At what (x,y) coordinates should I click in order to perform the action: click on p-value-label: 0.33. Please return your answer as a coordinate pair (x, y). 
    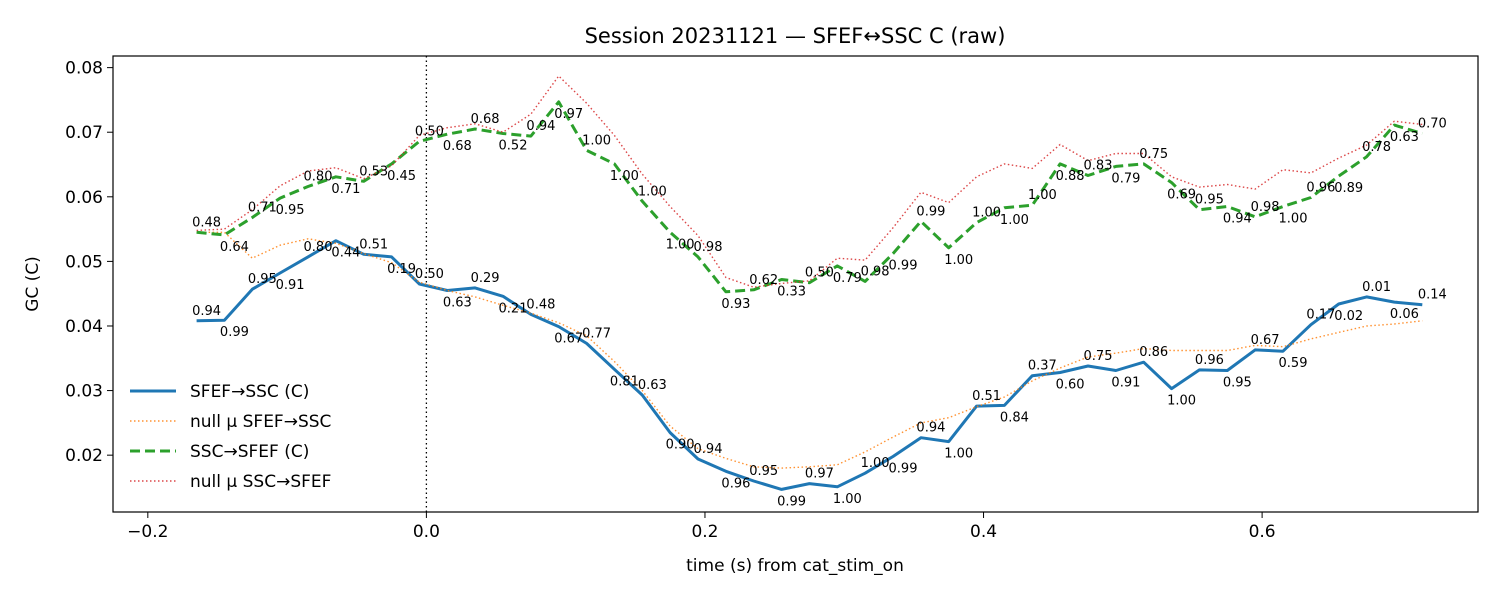
    Looking at the image, I should click on (791, 292).